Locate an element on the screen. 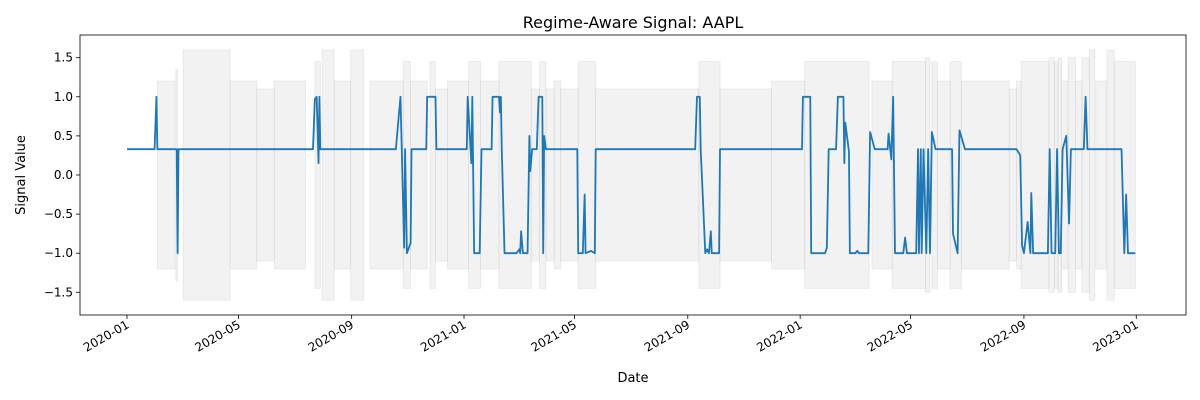 This screenshot has height=400, width=1200. chart-title: Regime-Aware Signal: AAPL is located at coordinates (633, 22).